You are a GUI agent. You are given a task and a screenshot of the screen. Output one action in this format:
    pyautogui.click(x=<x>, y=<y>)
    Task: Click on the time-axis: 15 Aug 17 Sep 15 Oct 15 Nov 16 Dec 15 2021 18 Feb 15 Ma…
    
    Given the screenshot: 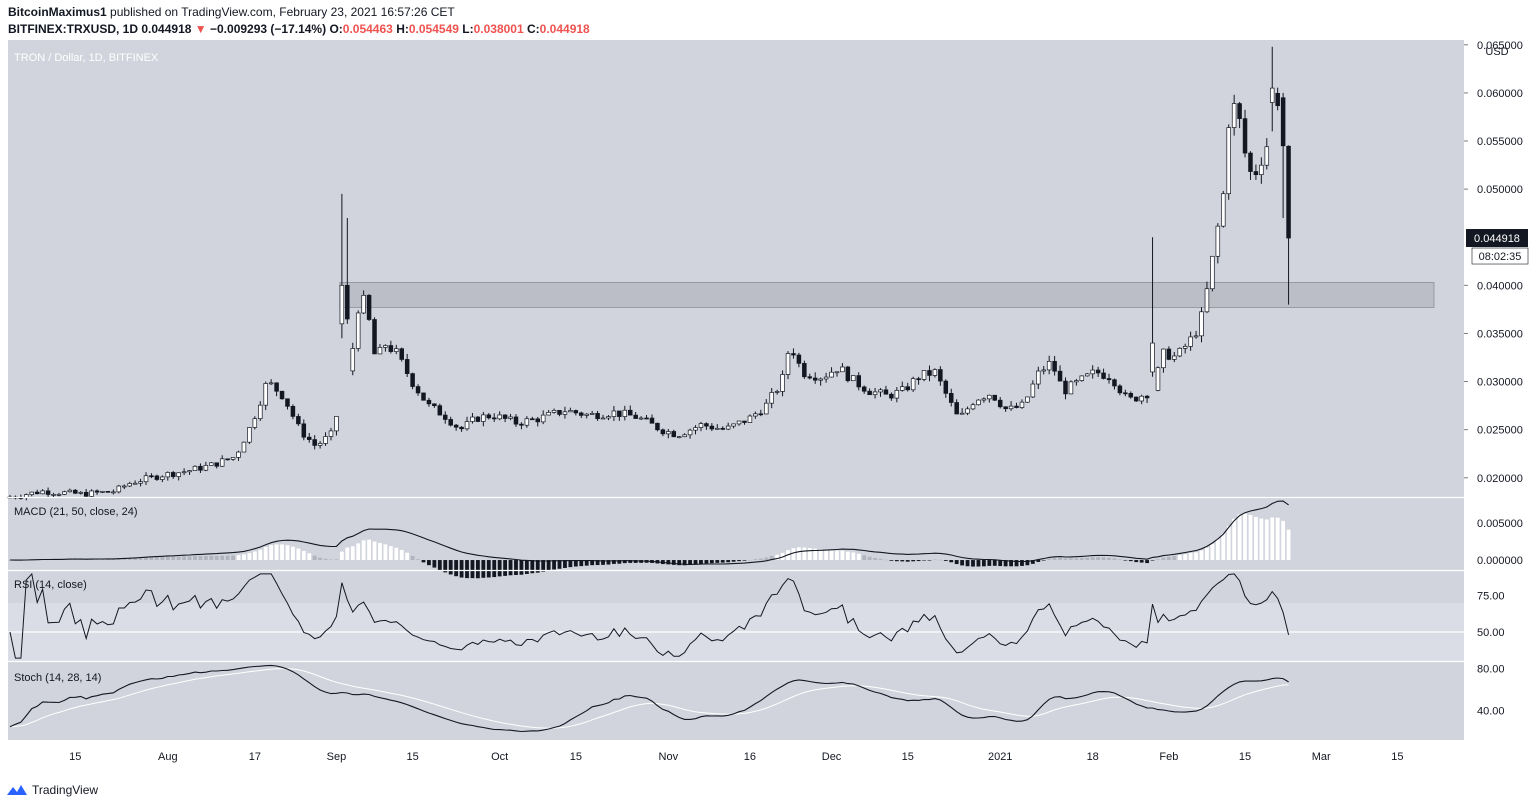 What is the action you would take?
    pyautogui.click(x=736, y=757)
    